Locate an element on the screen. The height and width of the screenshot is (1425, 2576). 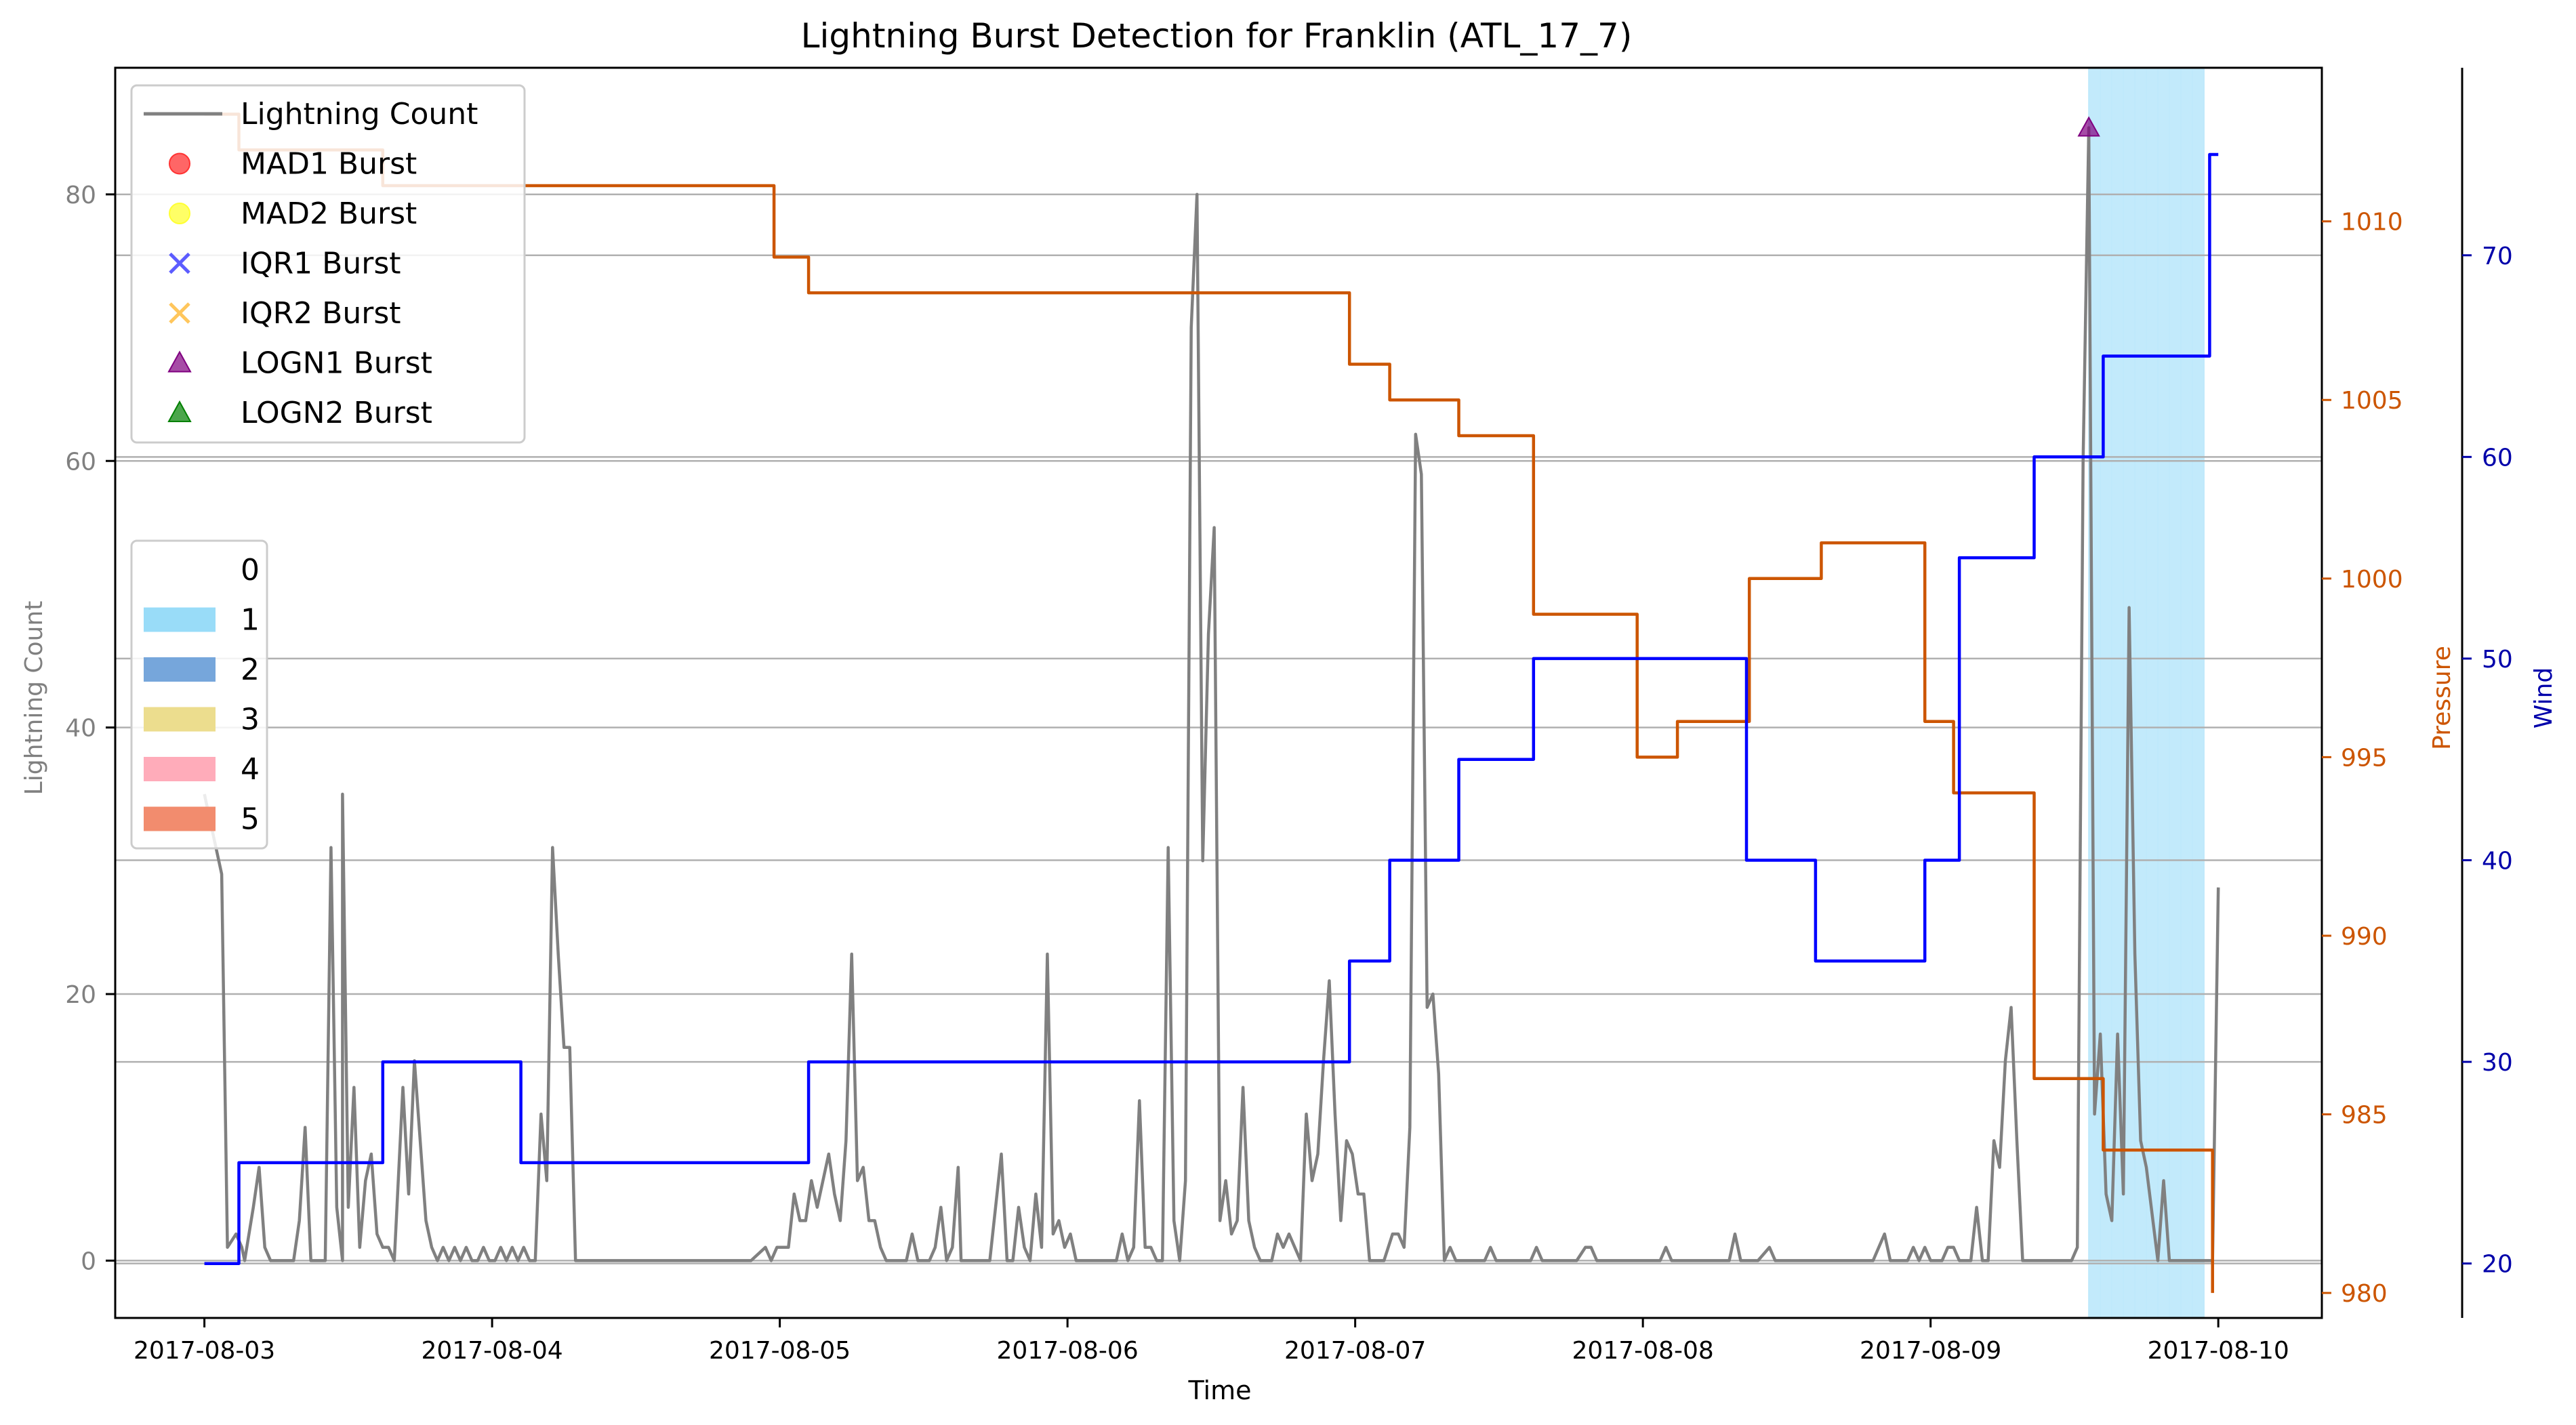
pressure-tick-label: 990 is located at coordinates (2364, 937).